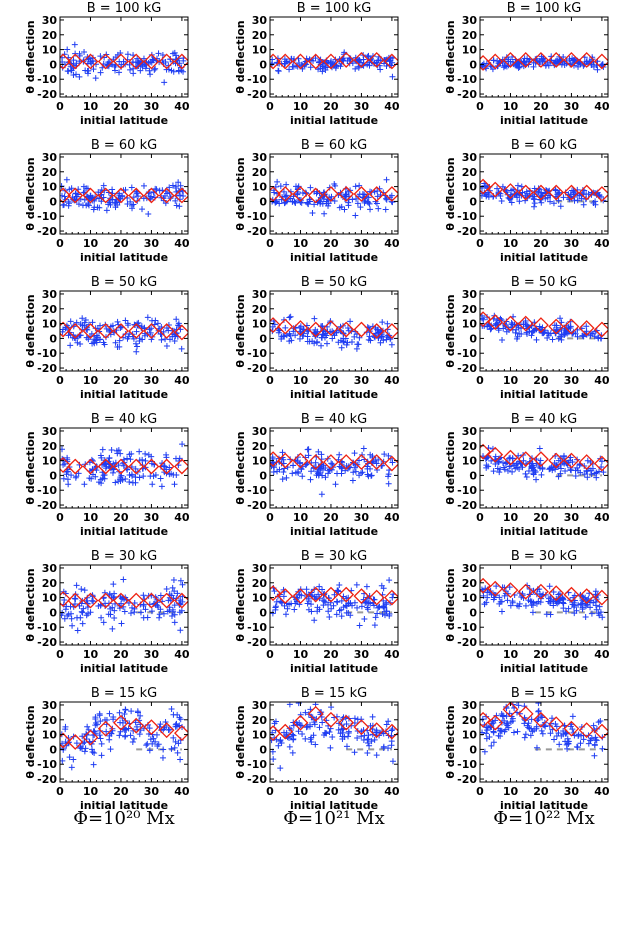 Image resolution: width=631 pixels, height=947 pixels. What do you see at coordinates (334, 120) in the screenshot?
I see `x-axis-label: initial latitude` at bounding box center [334, 120].